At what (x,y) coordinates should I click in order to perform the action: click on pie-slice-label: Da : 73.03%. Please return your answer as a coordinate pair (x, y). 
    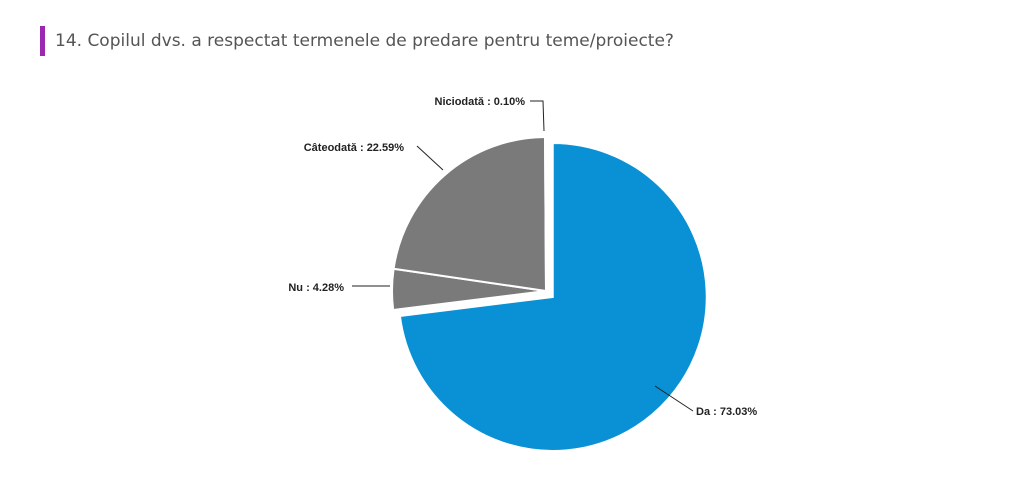
    Looking at the image, I should click on (726, 412).